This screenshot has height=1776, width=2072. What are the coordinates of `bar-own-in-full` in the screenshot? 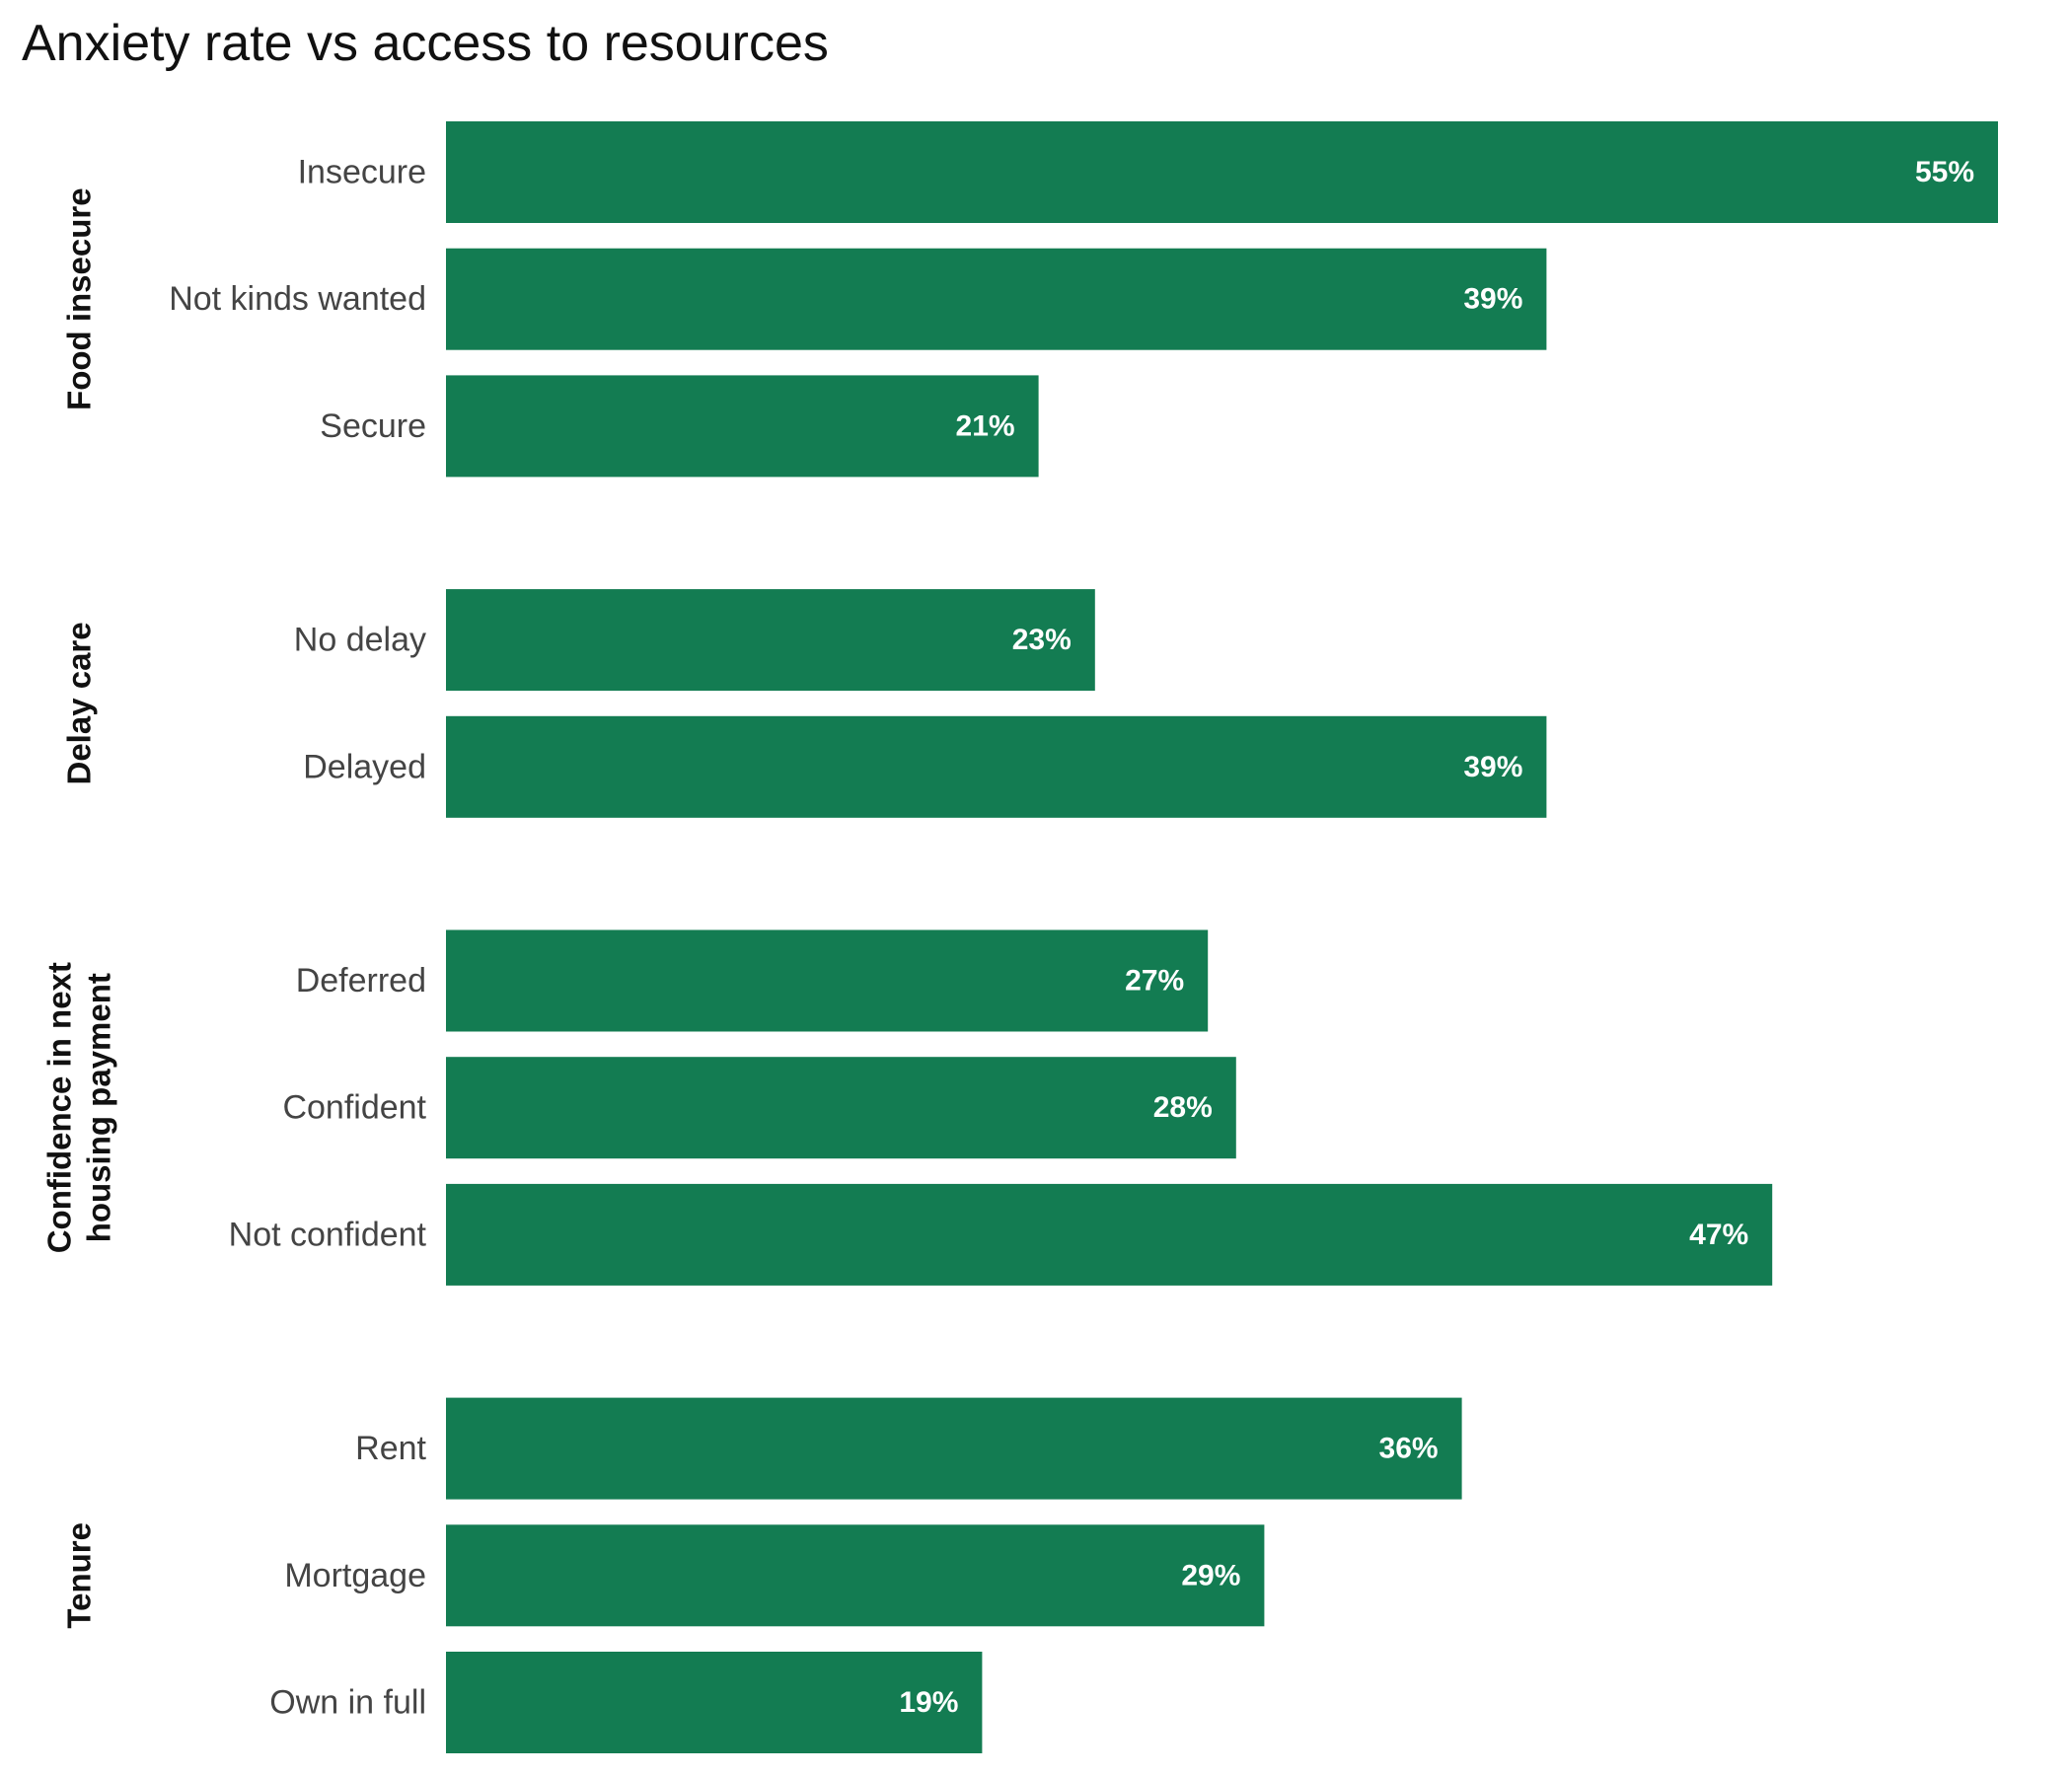 It's located at (714, 1703).